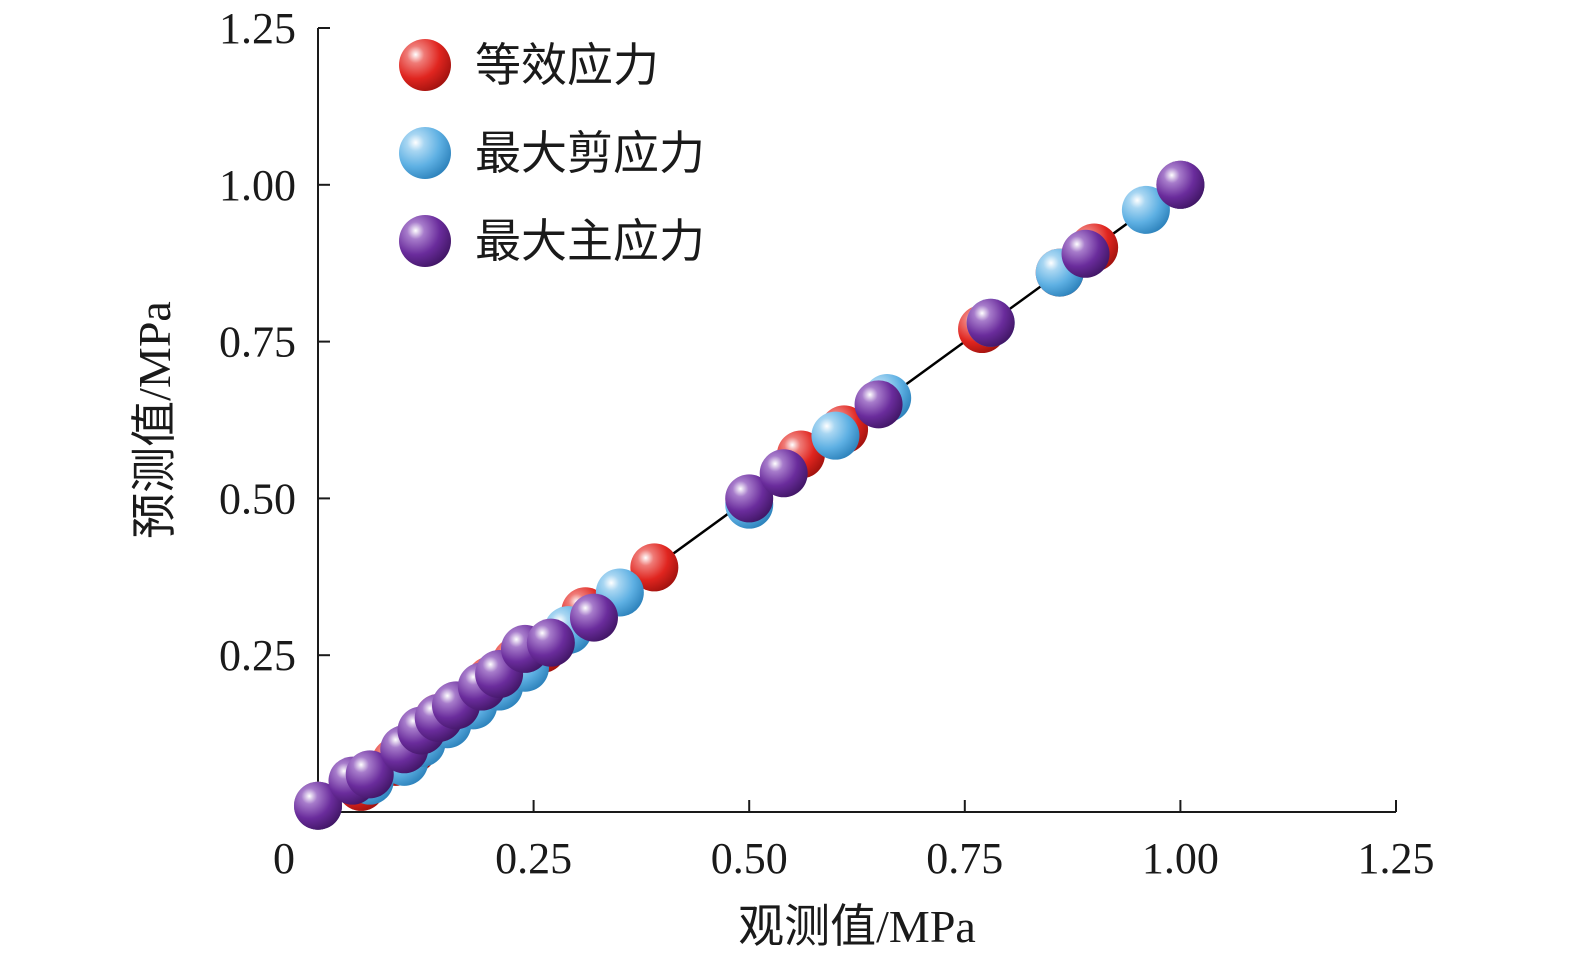 This screenshot has width=1575, height=961. What do you see at coordinates (857, 926) in the screenshot?
I see `x-axis-title: 观测值/MPa` at bounding box center [857, 926].